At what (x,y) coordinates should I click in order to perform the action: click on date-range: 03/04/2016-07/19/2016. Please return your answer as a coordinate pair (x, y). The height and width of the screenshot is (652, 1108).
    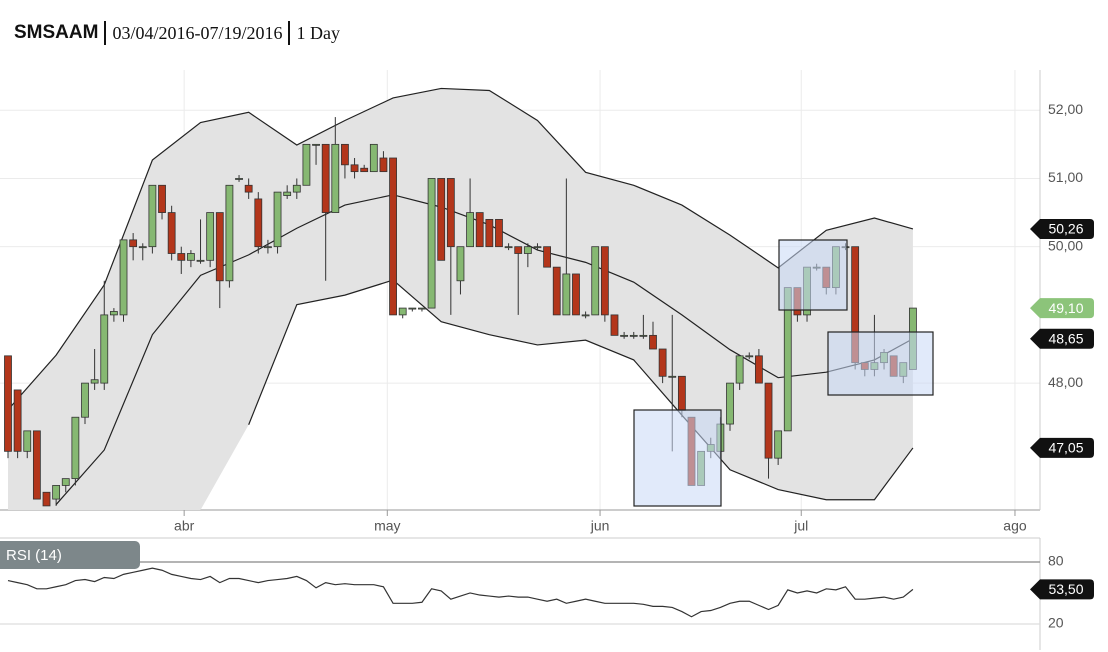
    Looking at the image, I should click on (197, 32).